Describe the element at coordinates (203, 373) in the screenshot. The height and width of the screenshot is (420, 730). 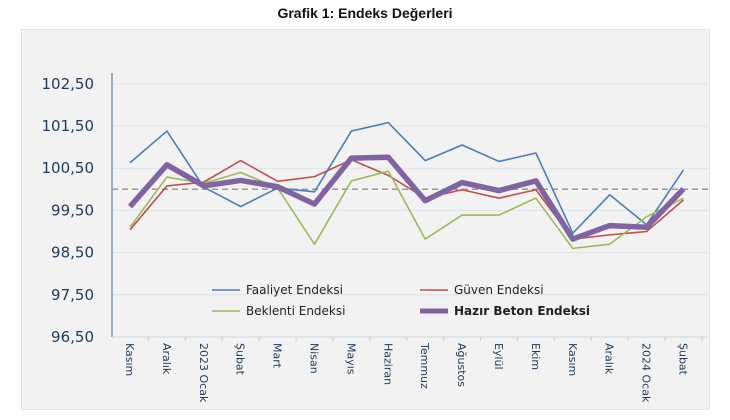
I see `x-tick-label: 2023 Ocak` at that location.